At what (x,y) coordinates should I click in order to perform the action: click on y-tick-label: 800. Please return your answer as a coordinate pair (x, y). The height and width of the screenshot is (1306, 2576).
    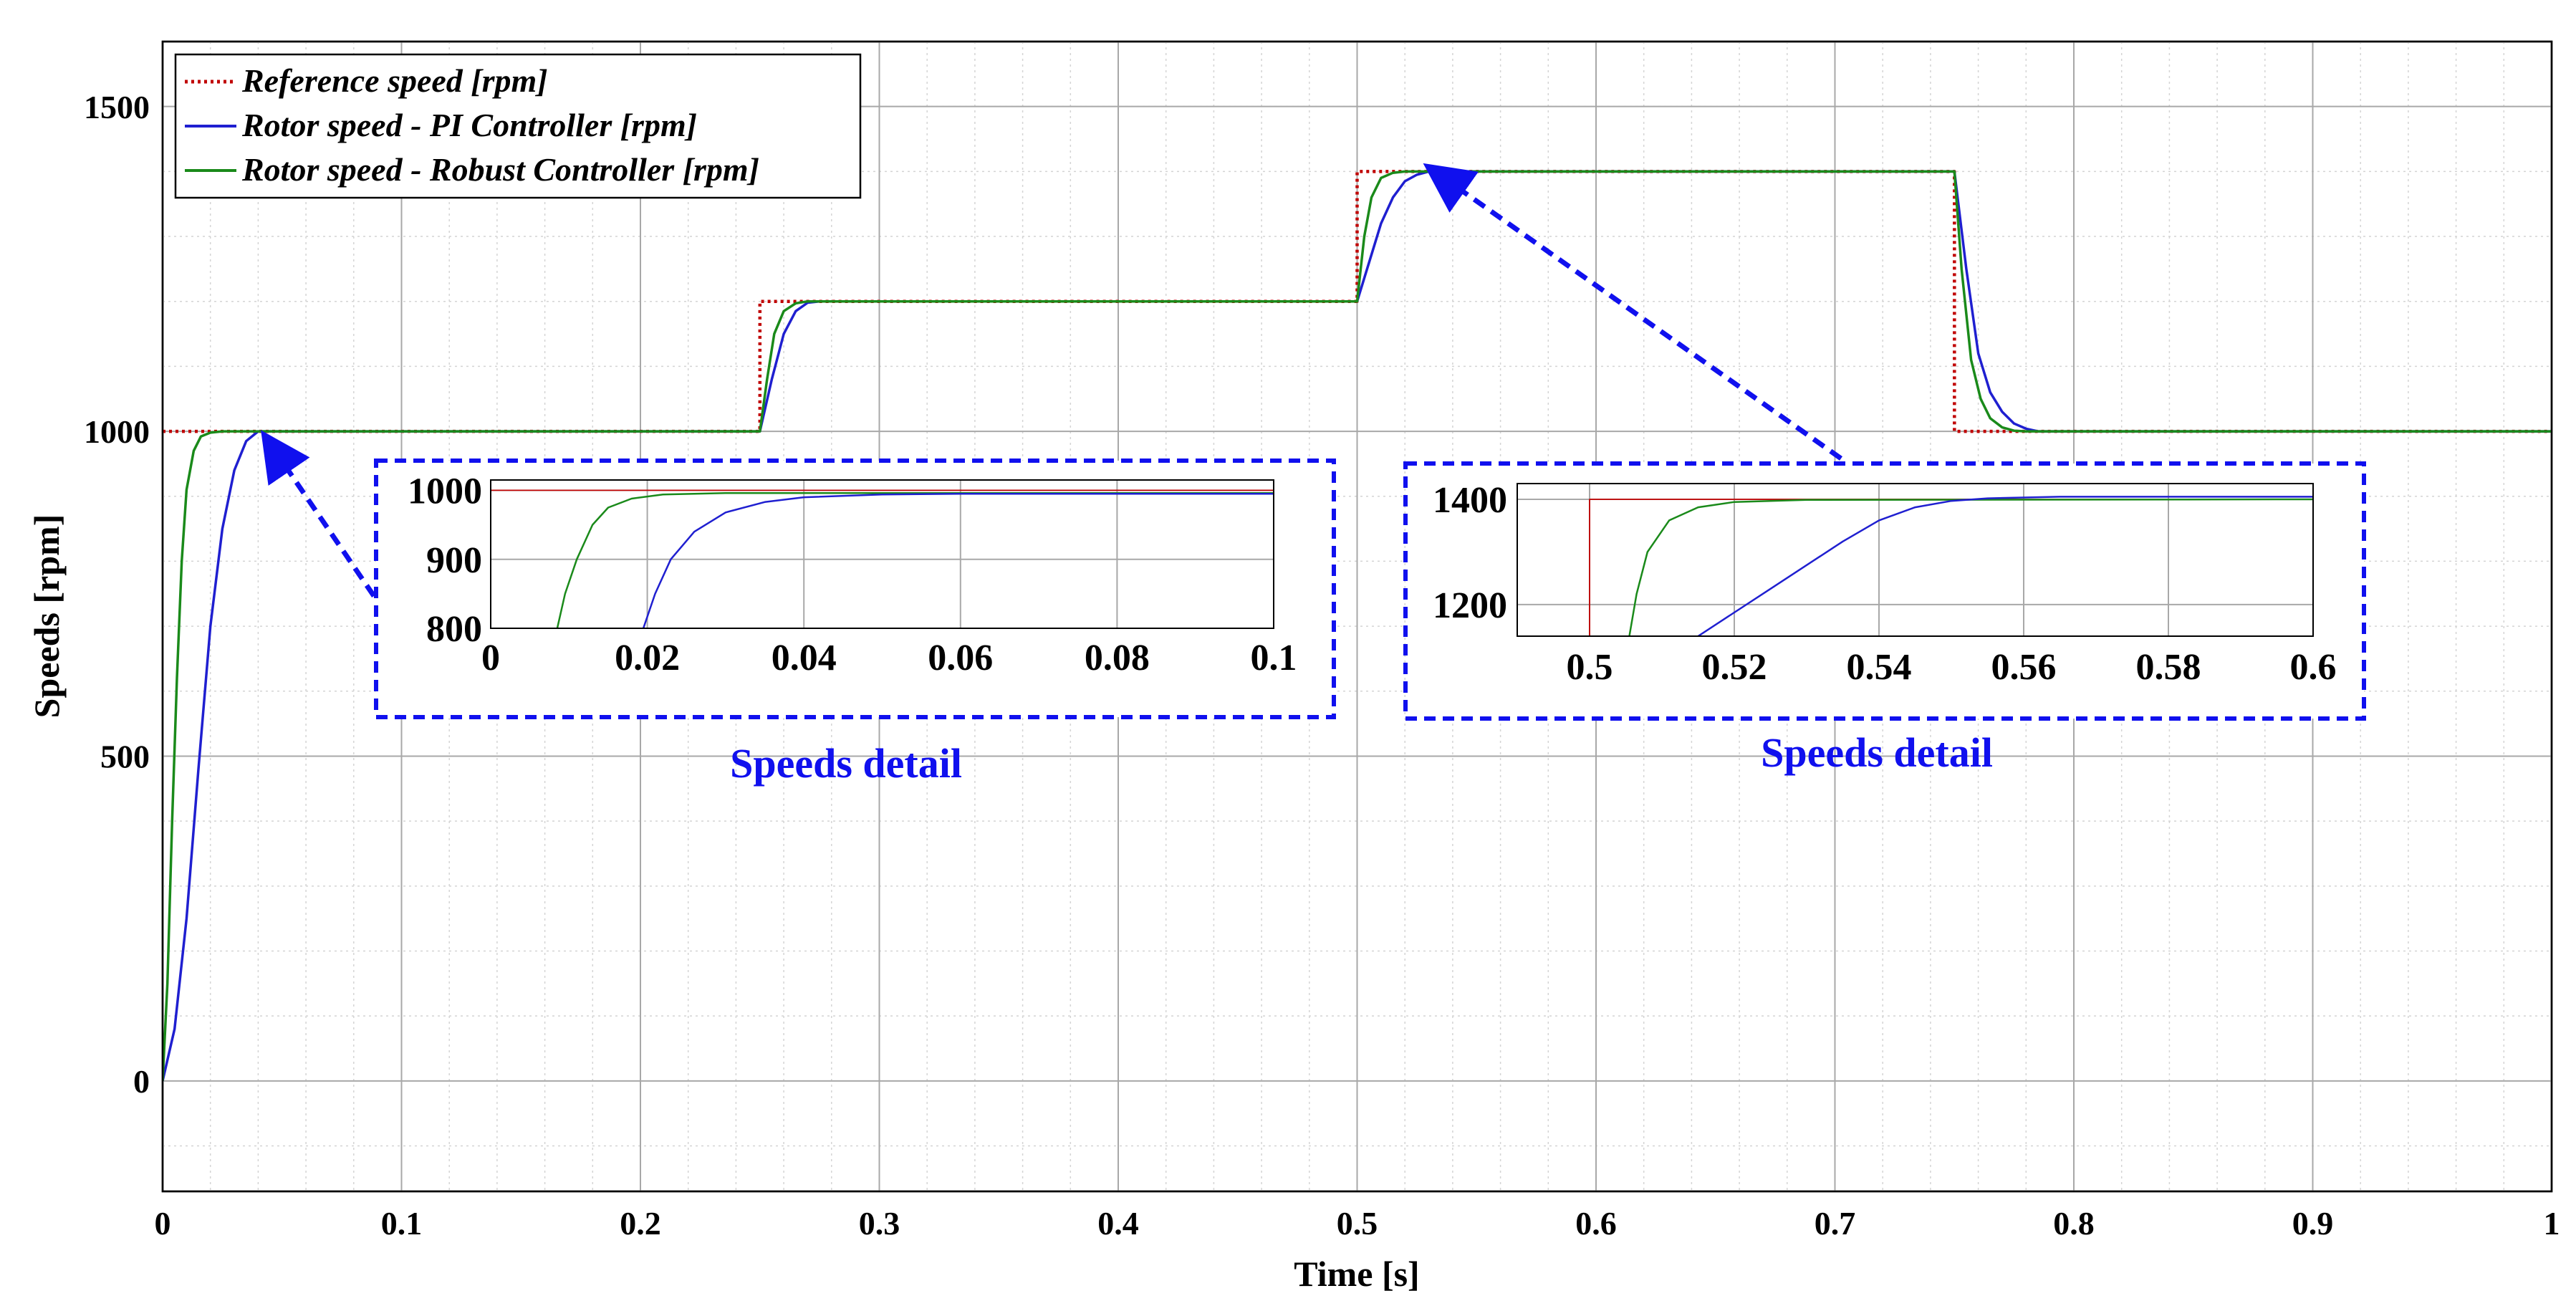
    Looking at the image, I should click on (454, 629).